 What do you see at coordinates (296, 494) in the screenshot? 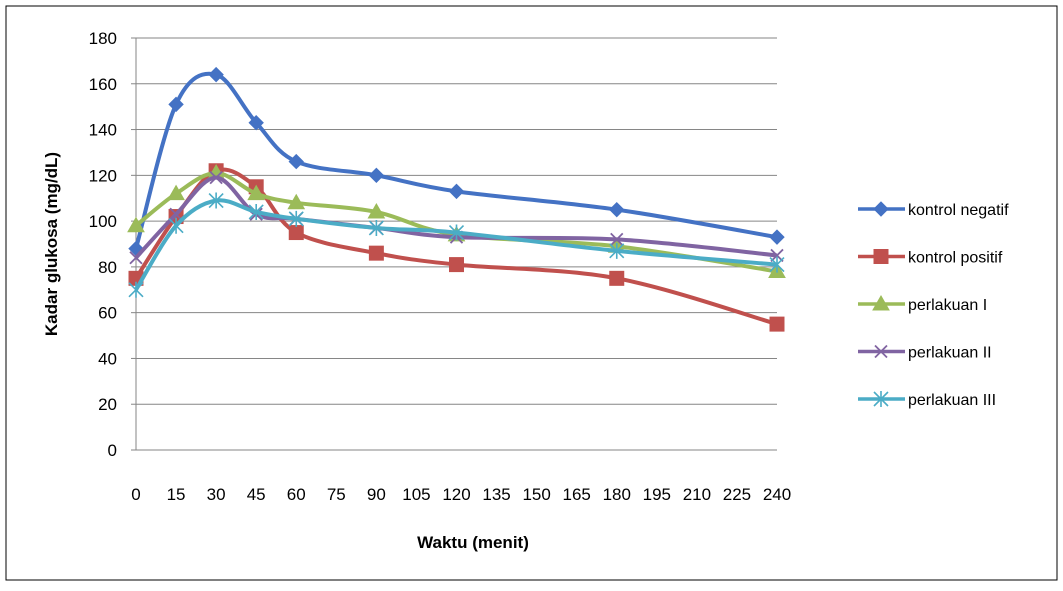
I see `x-tick-label: 60` at bounding box center [296, 494].